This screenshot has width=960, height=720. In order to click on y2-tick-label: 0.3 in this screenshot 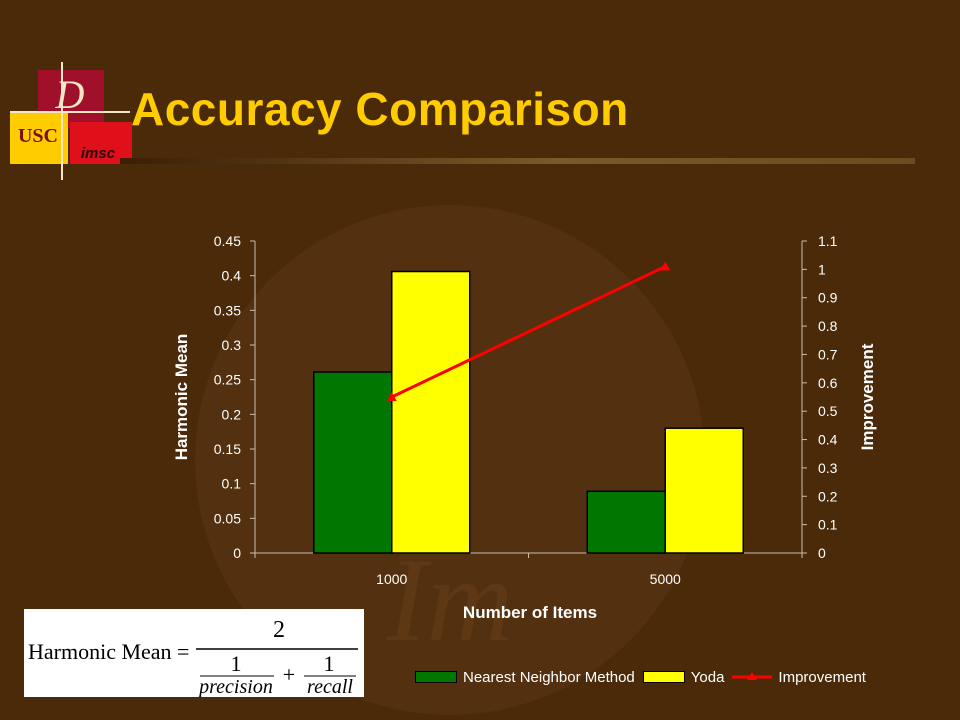, I will do `click(828, 468)`.